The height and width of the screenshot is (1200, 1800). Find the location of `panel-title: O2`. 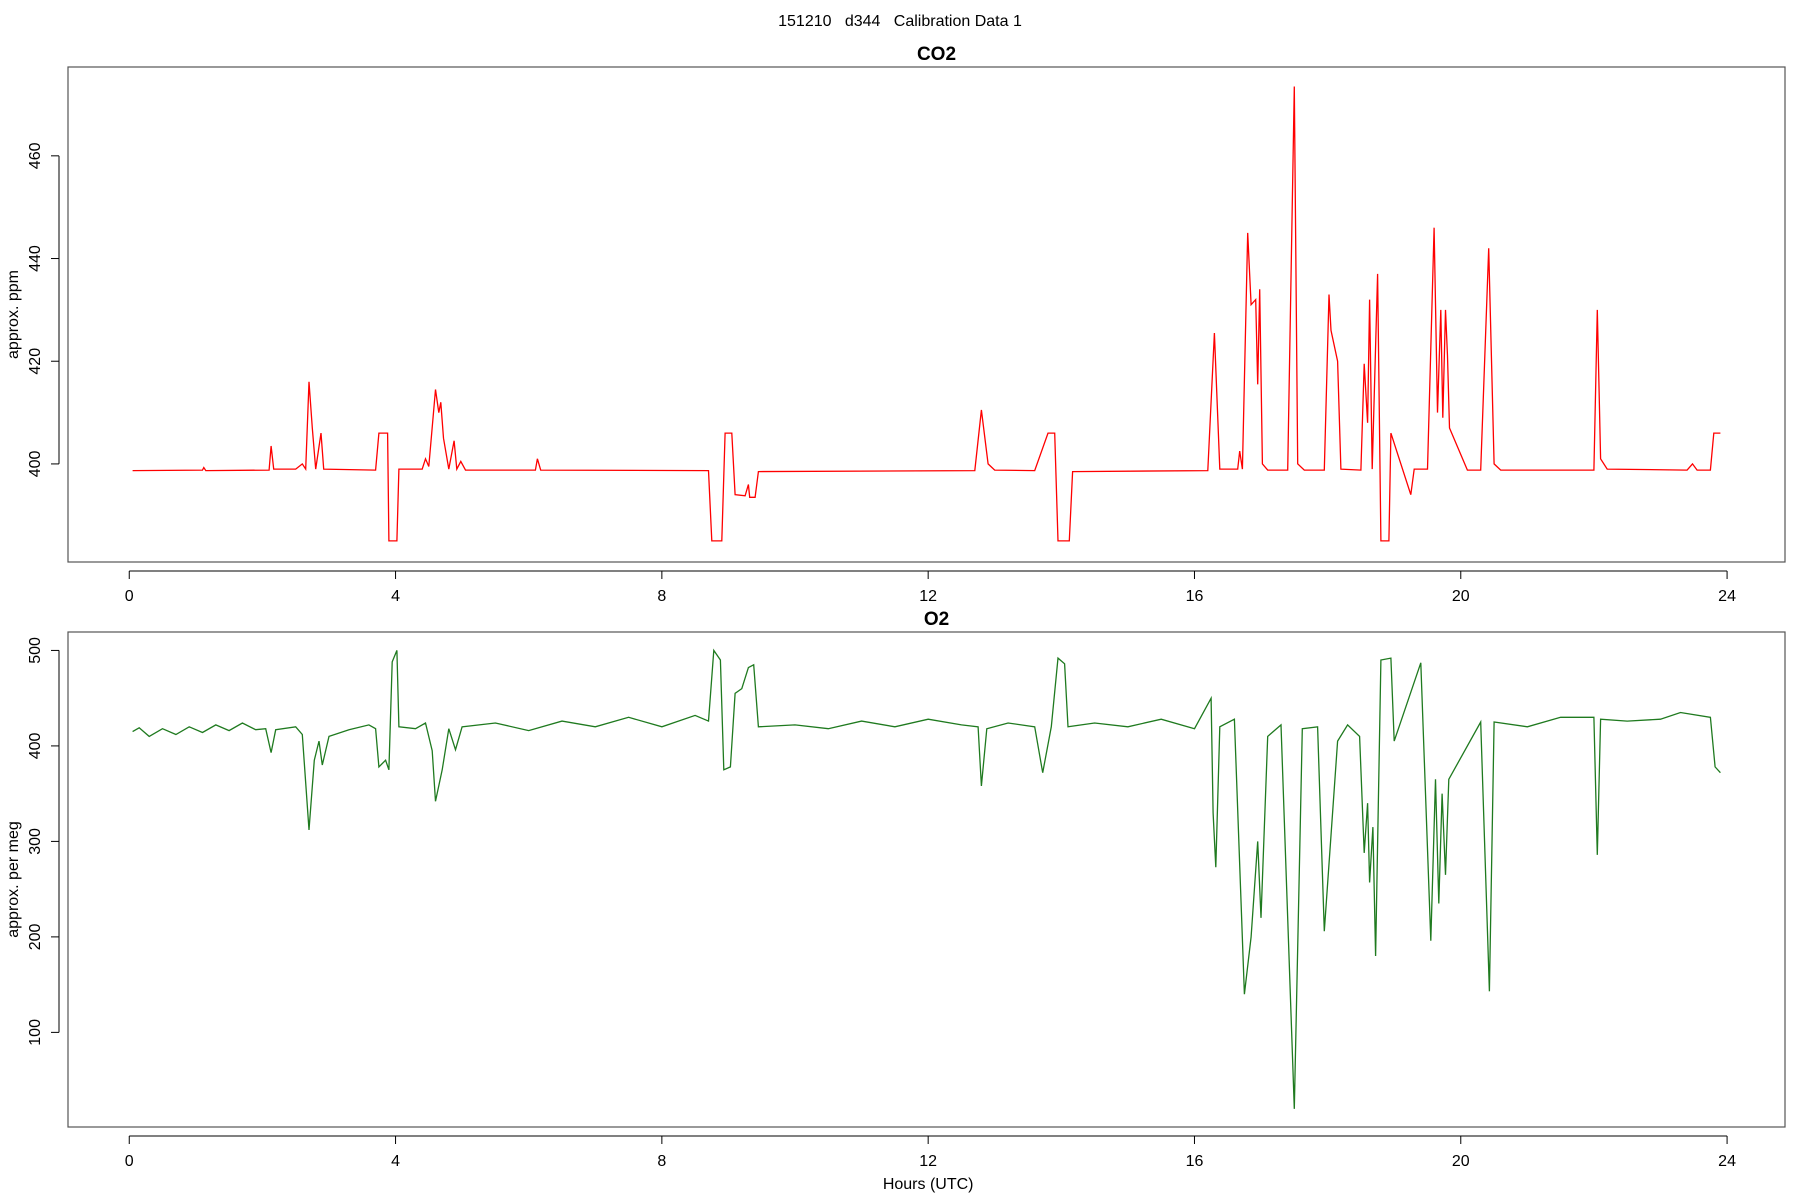

panel-title: O2 is located at coordinates (936, 619).